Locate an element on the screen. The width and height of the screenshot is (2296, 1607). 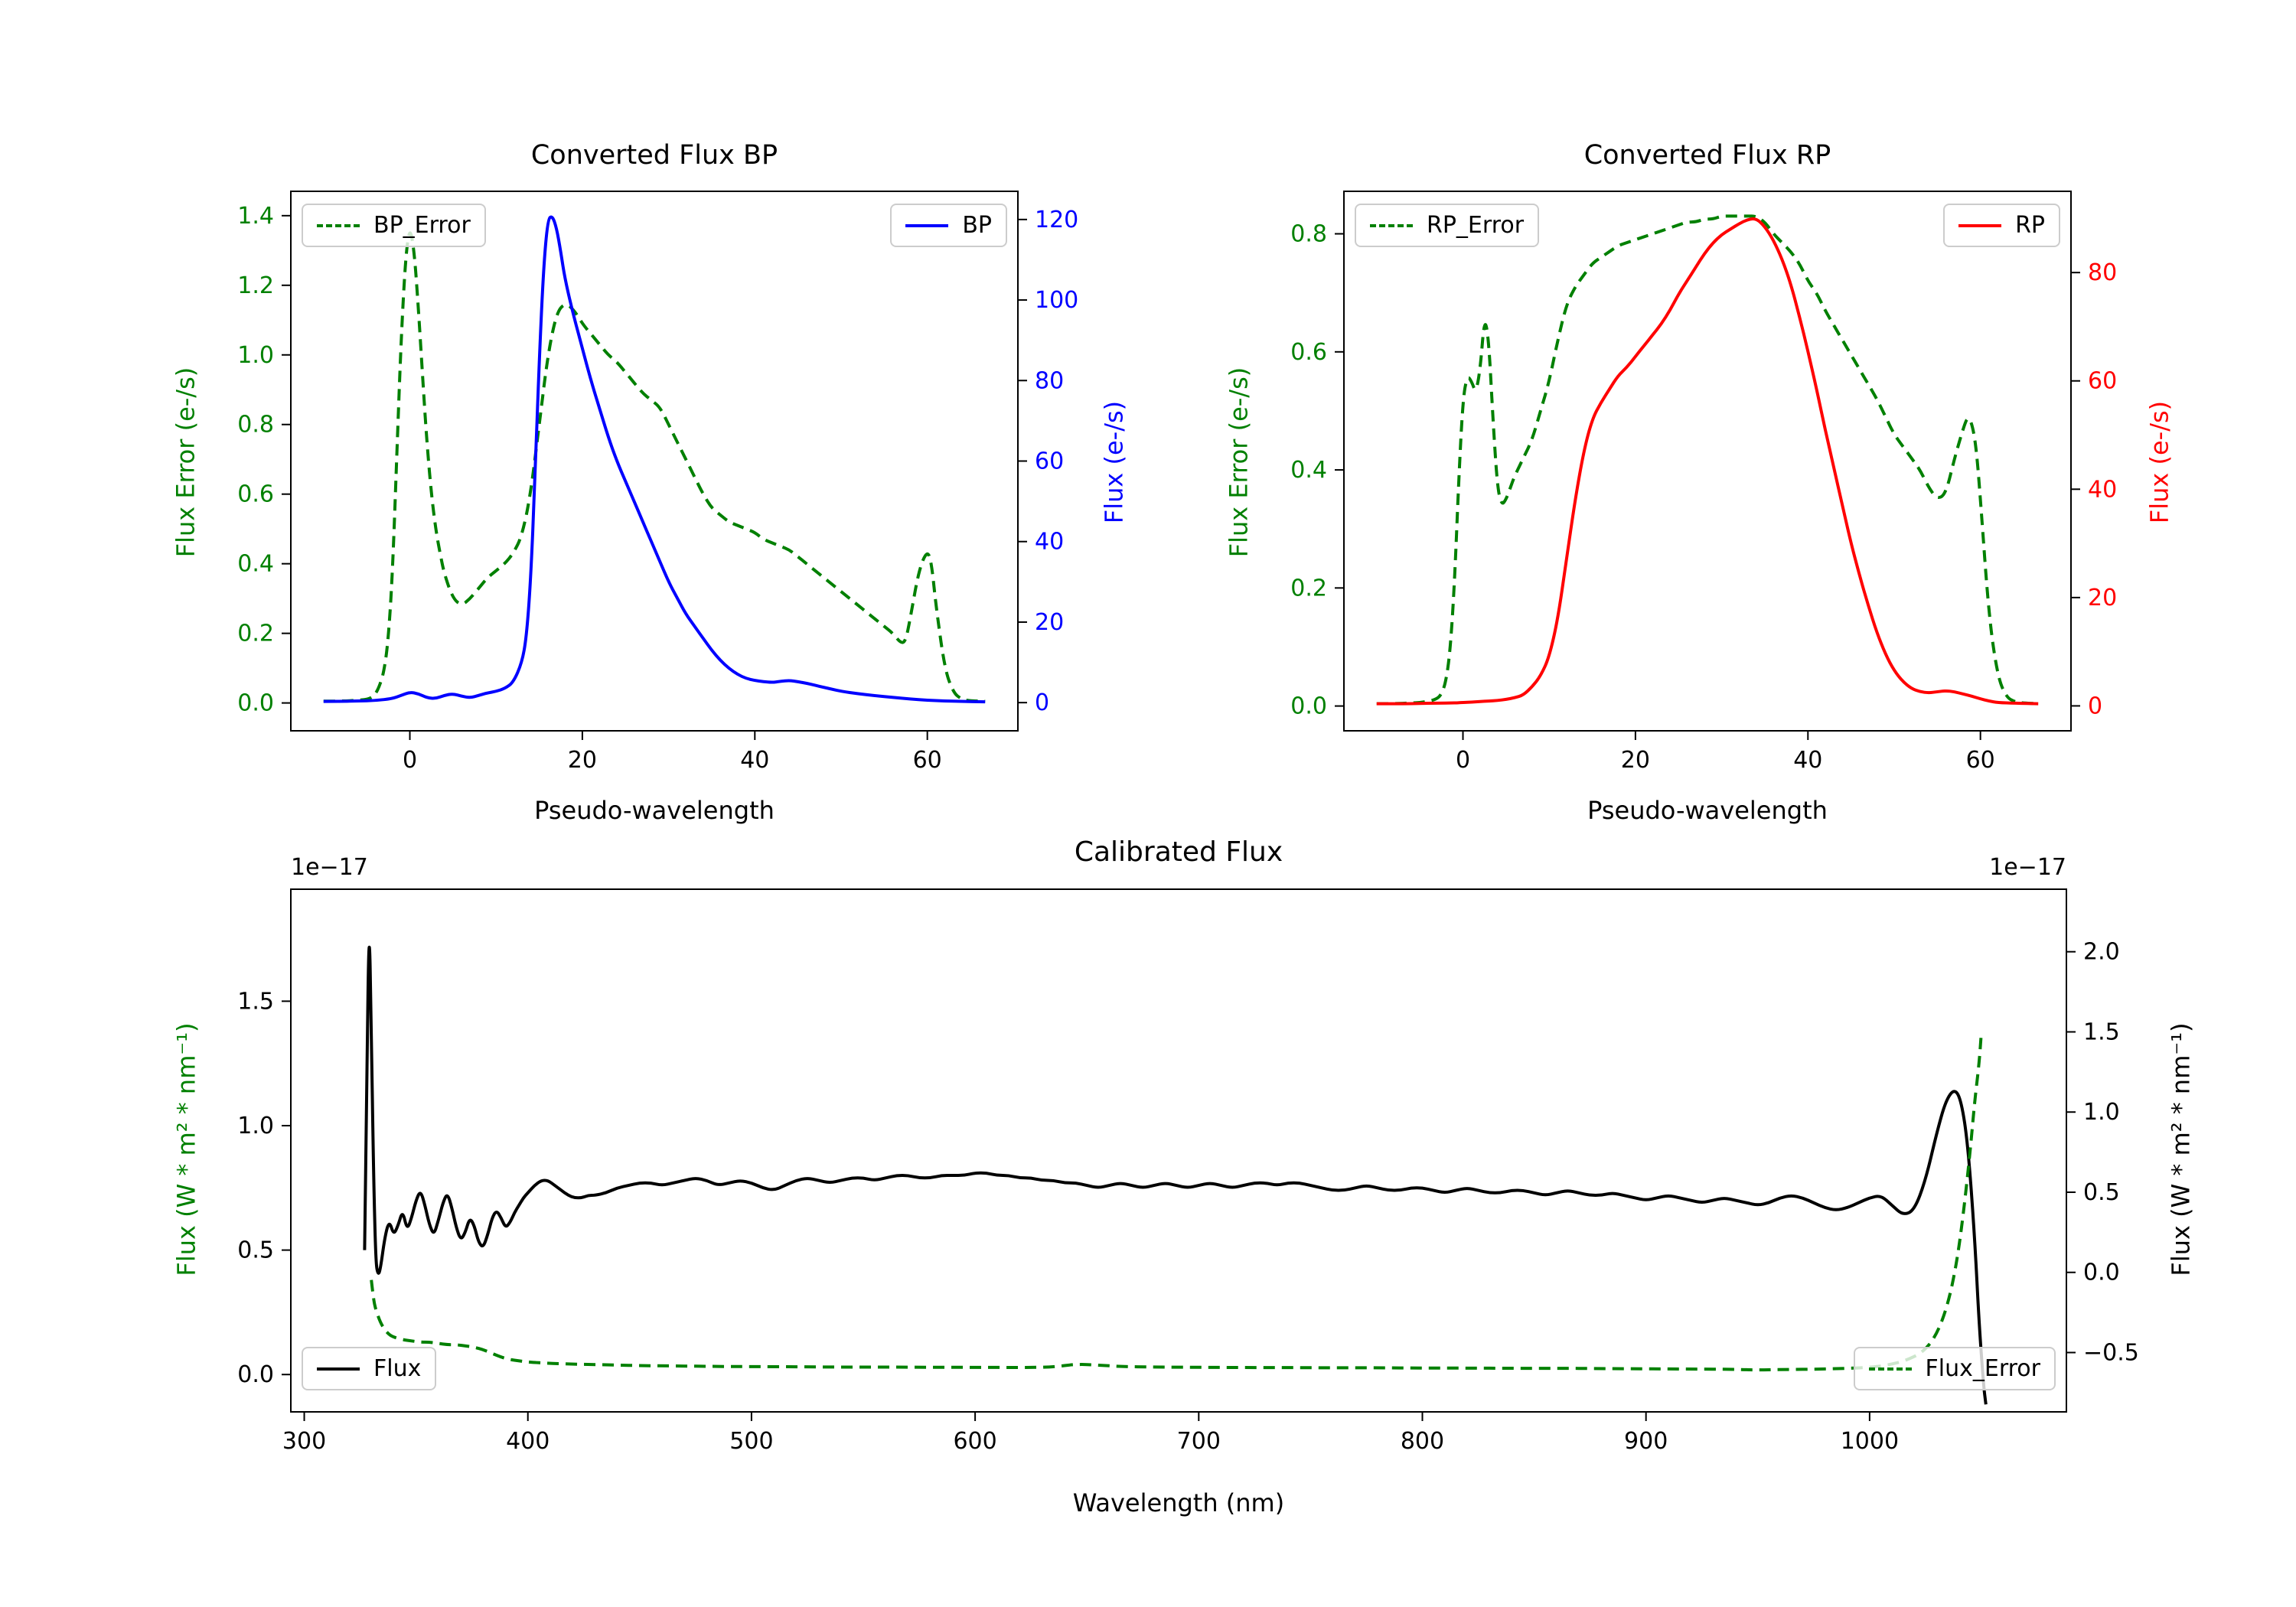
x-tick-label: 900 is located at coordinates (1646, 1441).